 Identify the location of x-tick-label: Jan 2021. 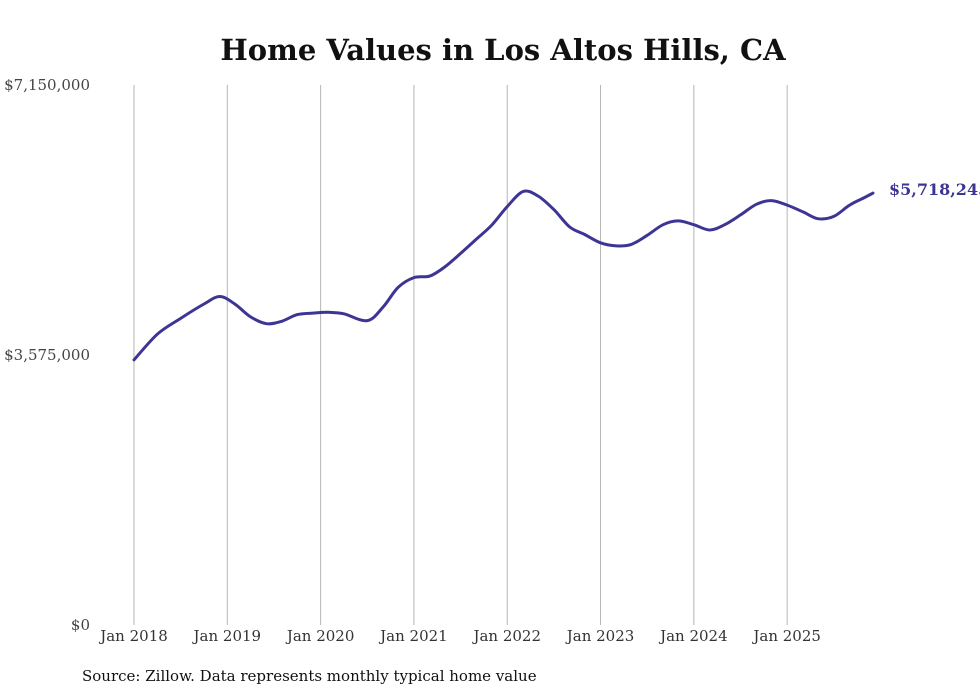
(413, 636).